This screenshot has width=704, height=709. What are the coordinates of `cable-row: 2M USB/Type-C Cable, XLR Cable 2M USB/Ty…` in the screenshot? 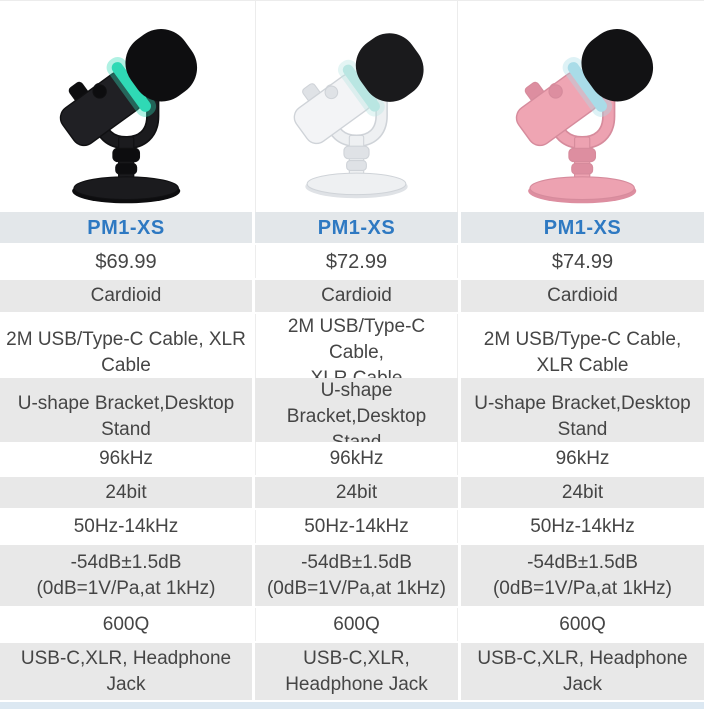 It's located at (352, 353).